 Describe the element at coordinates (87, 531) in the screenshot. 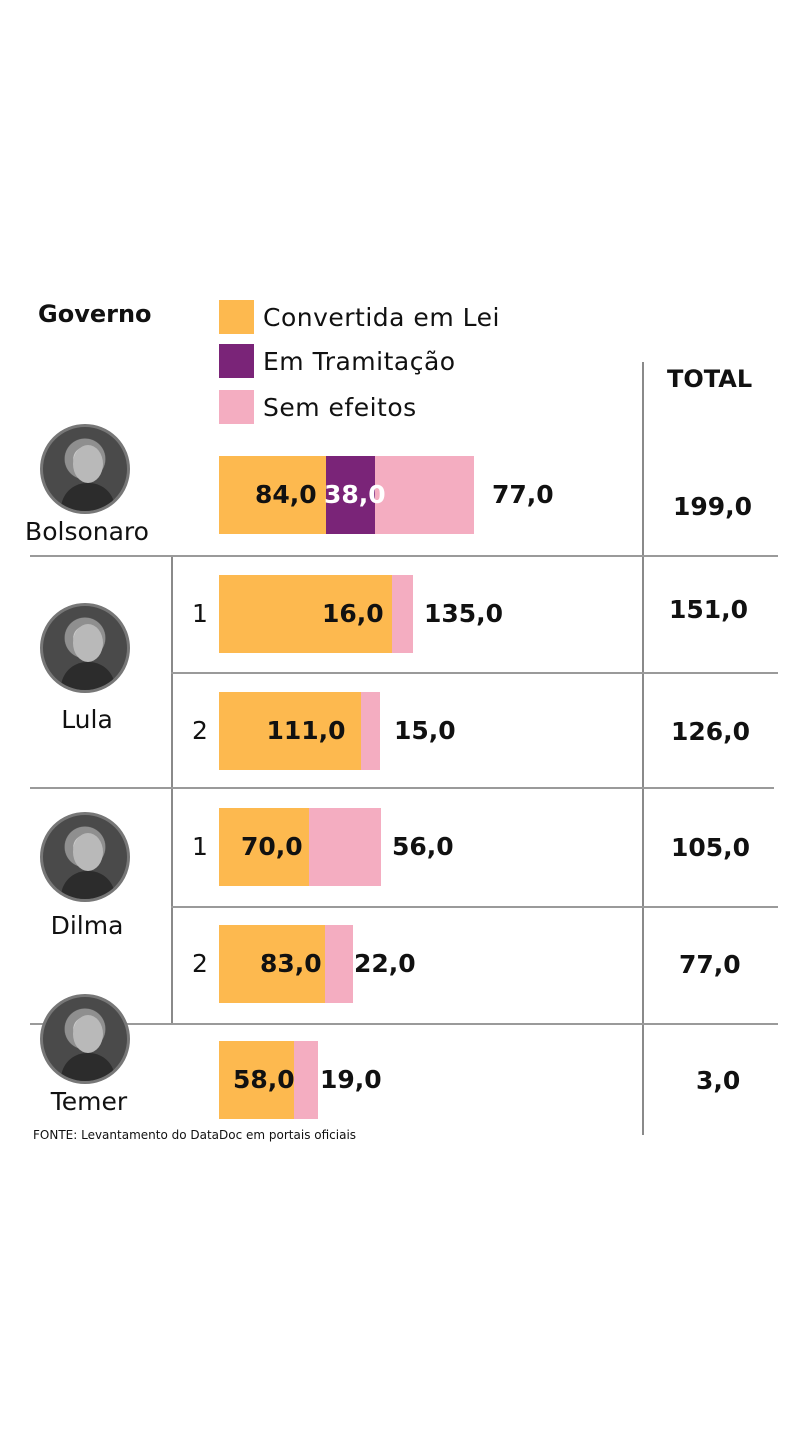

I see `government-name-bolsonaro: Bolsonaro` at that location.